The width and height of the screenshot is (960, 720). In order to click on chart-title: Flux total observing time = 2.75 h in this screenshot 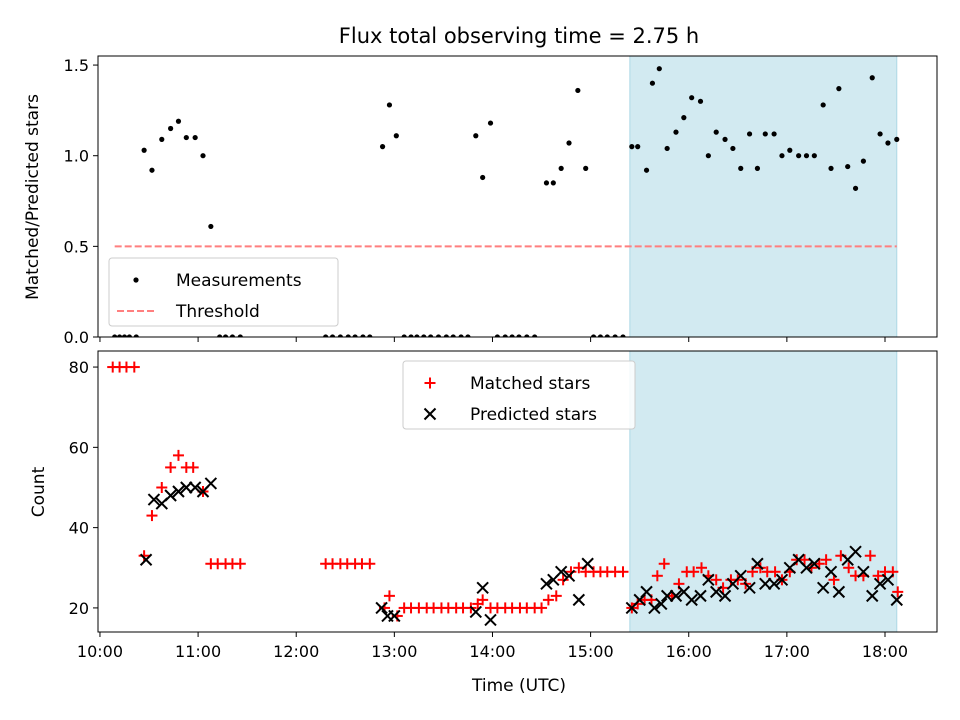, I will do `click(519, 36)`.